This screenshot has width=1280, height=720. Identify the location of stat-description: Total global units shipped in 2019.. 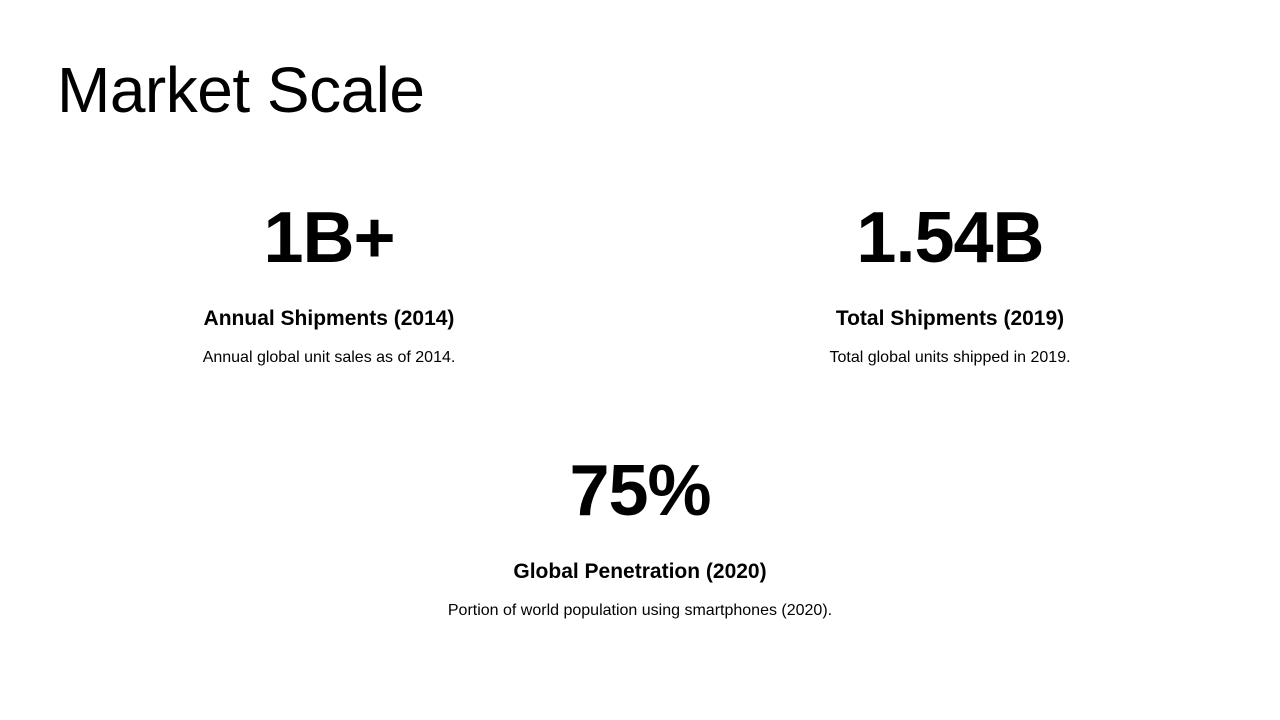
(950, 357).